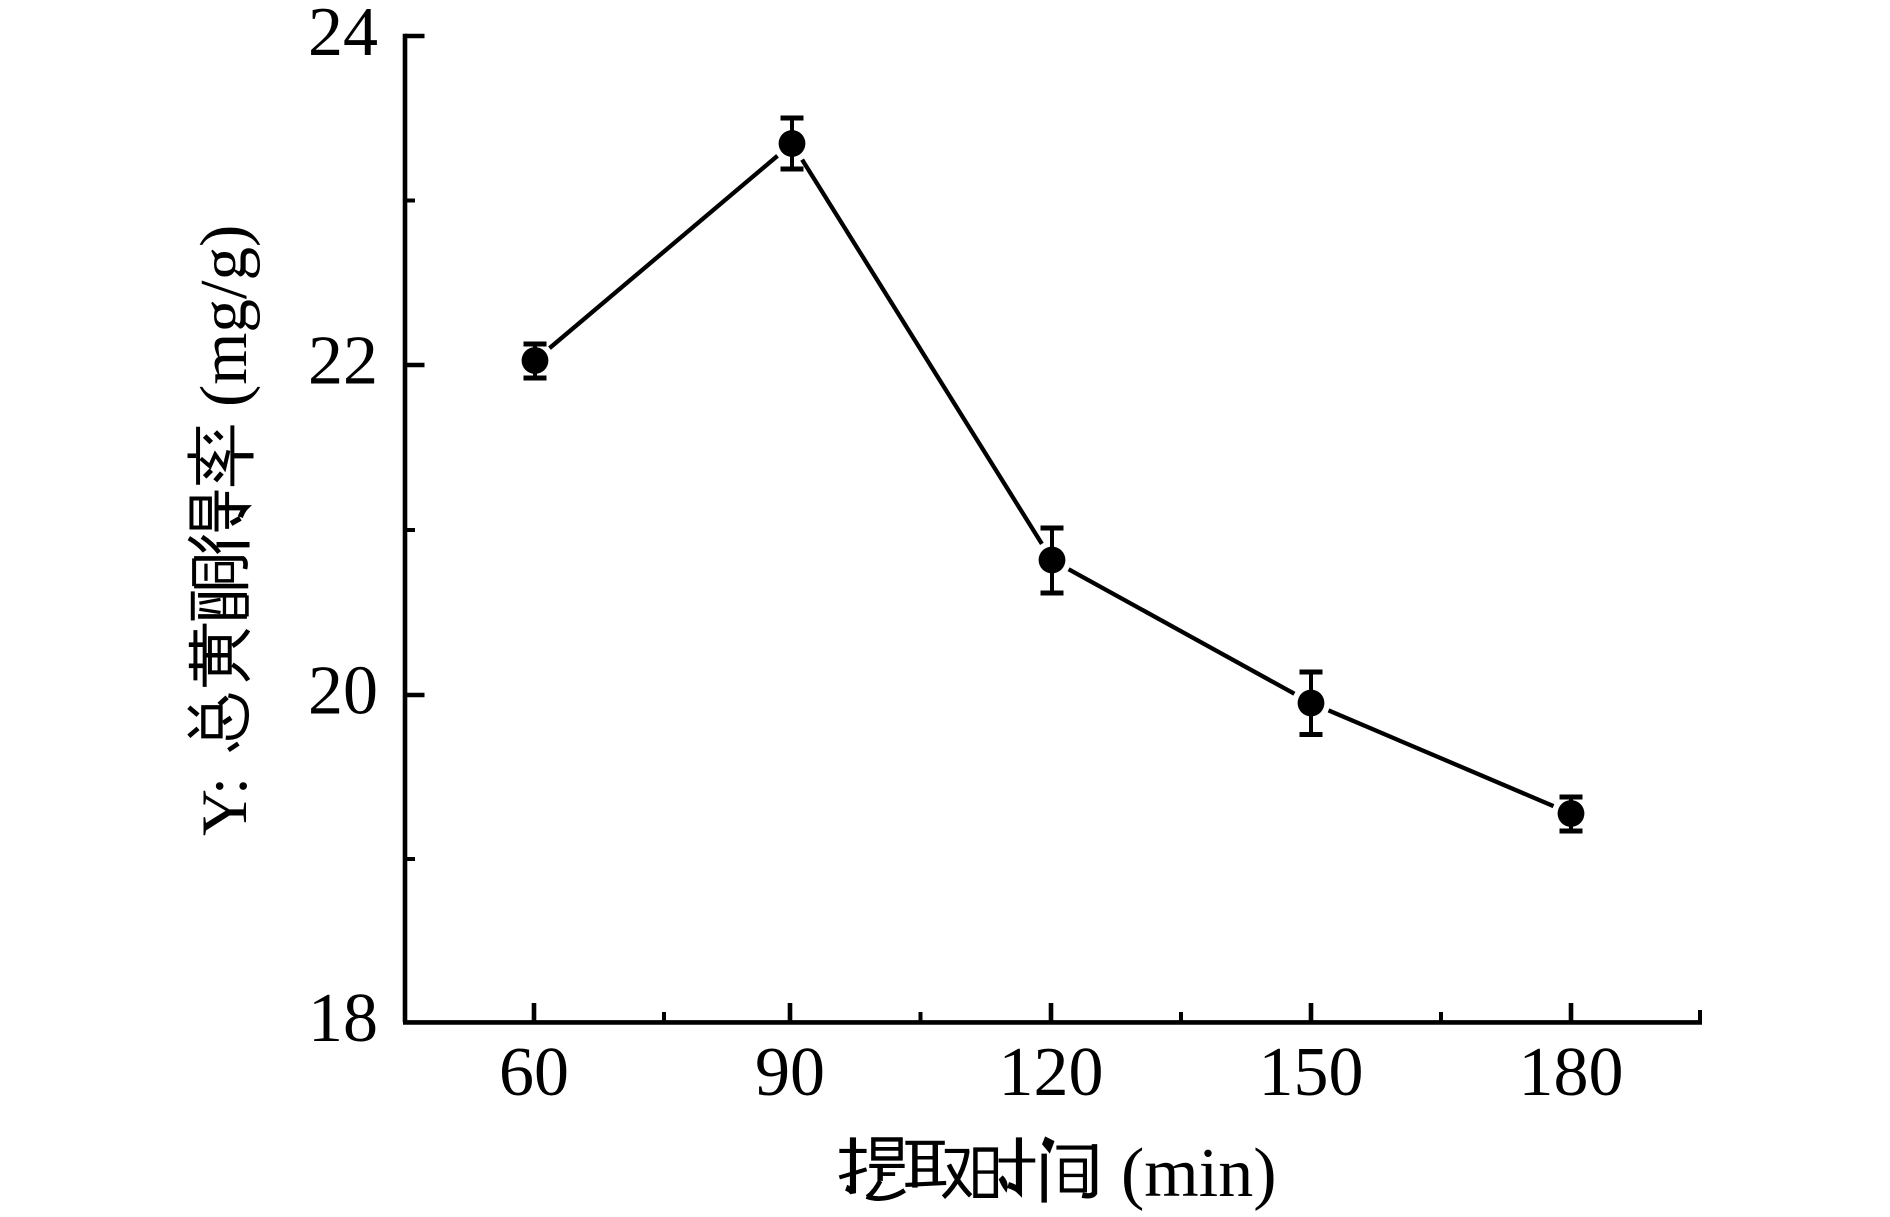 This screenshot has height=1217, width=1890. What do you see at coordinates (1051, 1072) in the screenshot?
I see `svg-text: 120` at bounding box center [1051, 1072].